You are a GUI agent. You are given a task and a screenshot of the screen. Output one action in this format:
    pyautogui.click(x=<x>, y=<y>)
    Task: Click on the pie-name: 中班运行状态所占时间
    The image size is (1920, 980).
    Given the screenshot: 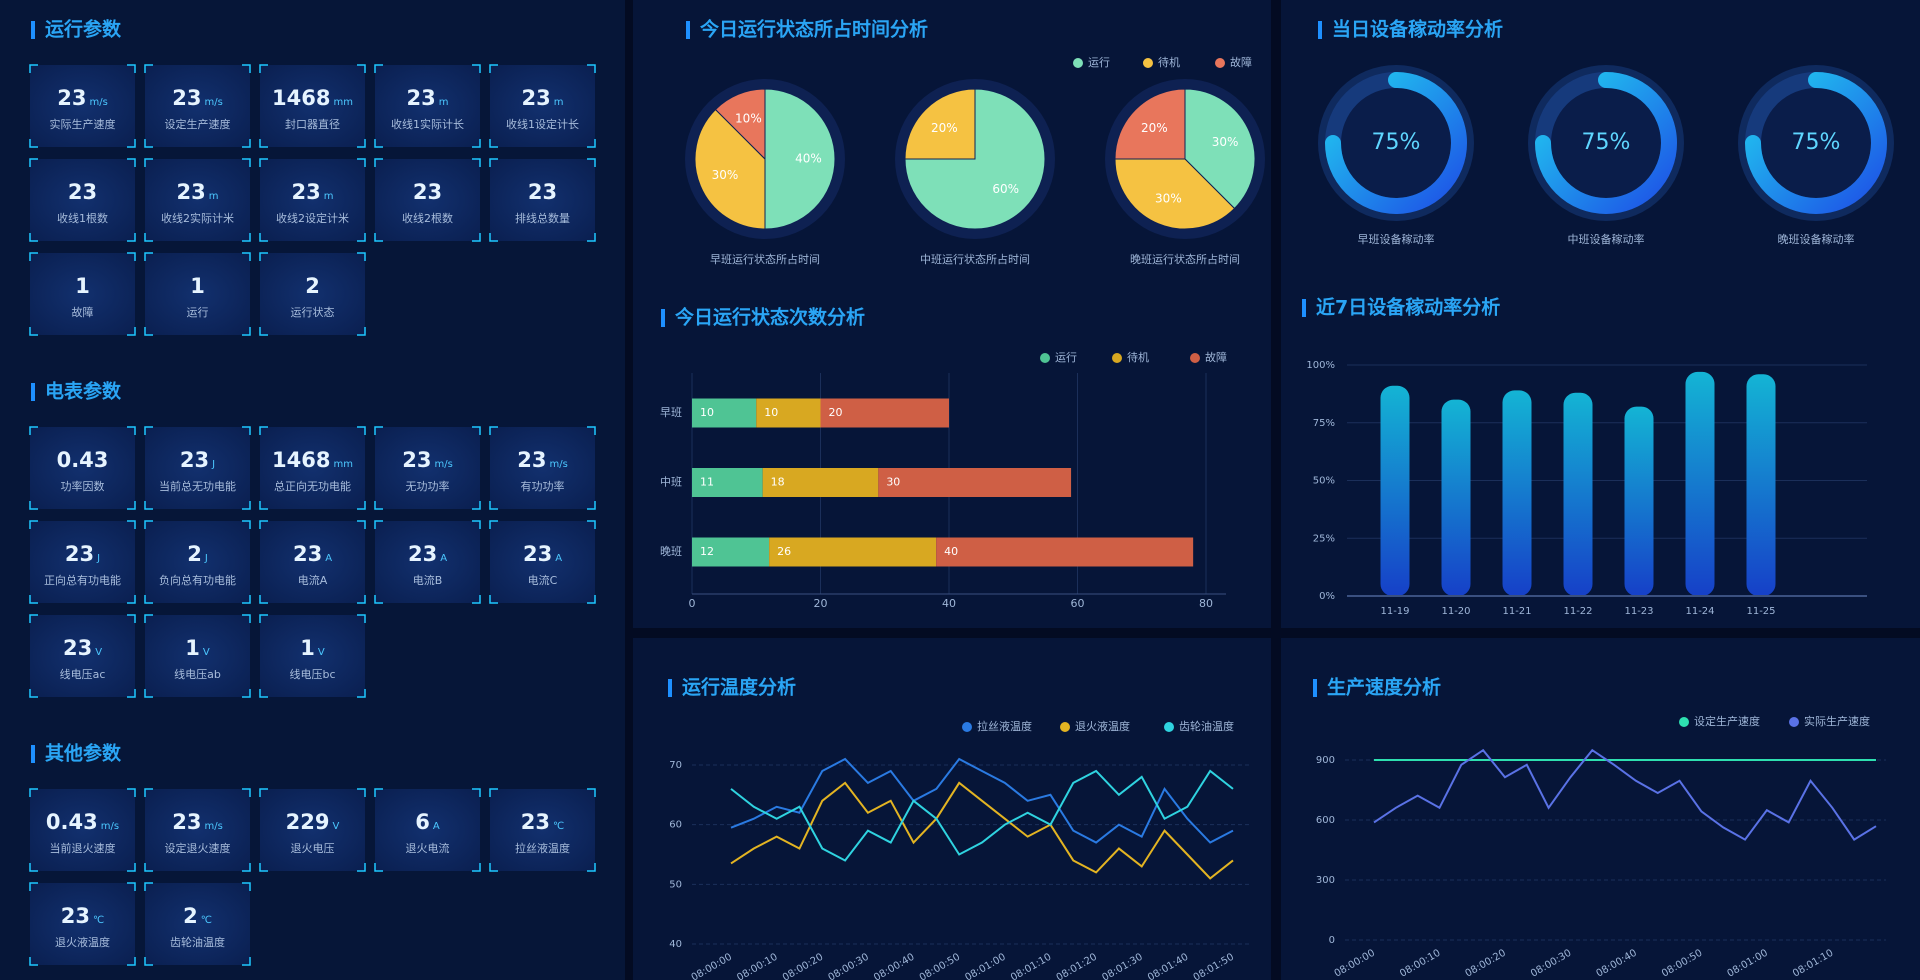 What is the action you would take?
    pyautogui.click(x=975, y=259)
    